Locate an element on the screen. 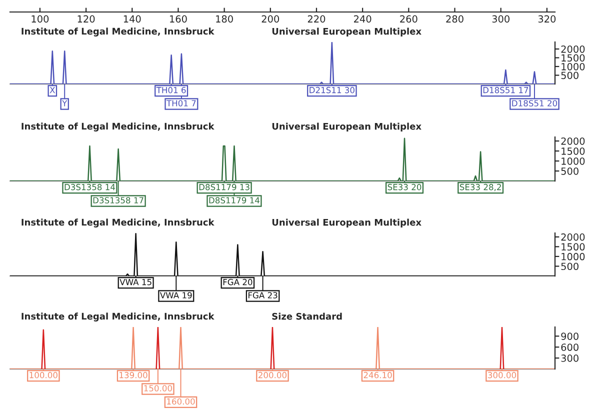 This screenshot has height=413, width=595. annotation: 160.00 is located at coordinates (181, 401).